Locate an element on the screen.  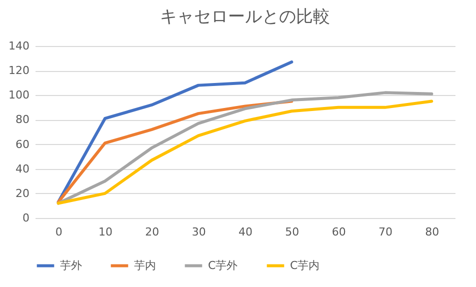
y-tick-label: 20 is located at coordinates (23, 193).